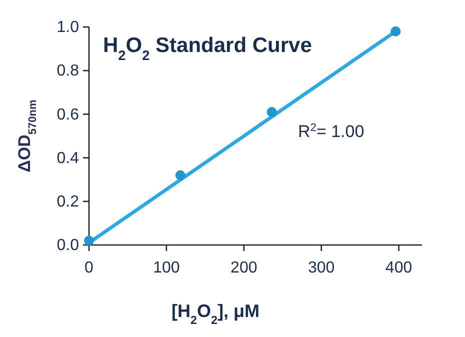 The height and width of the screenshot is (337, 465). I want to click on y-tick-label: 1.0, so click(68, 27).